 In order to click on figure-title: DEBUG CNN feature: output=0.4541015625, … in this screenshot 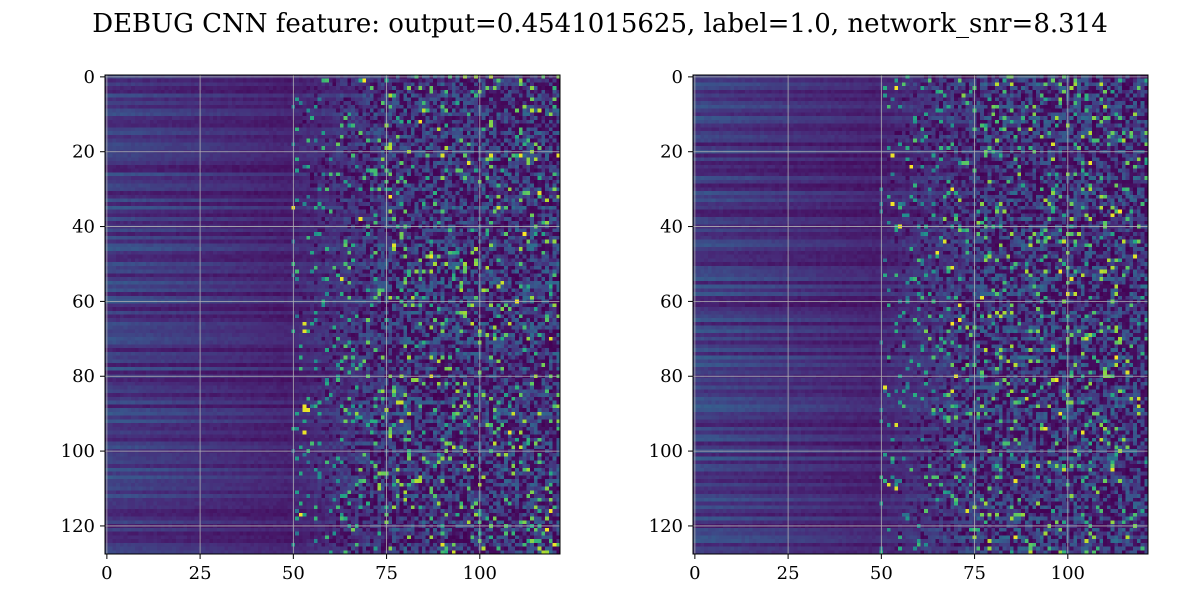, I will do `click(600, 24)`.